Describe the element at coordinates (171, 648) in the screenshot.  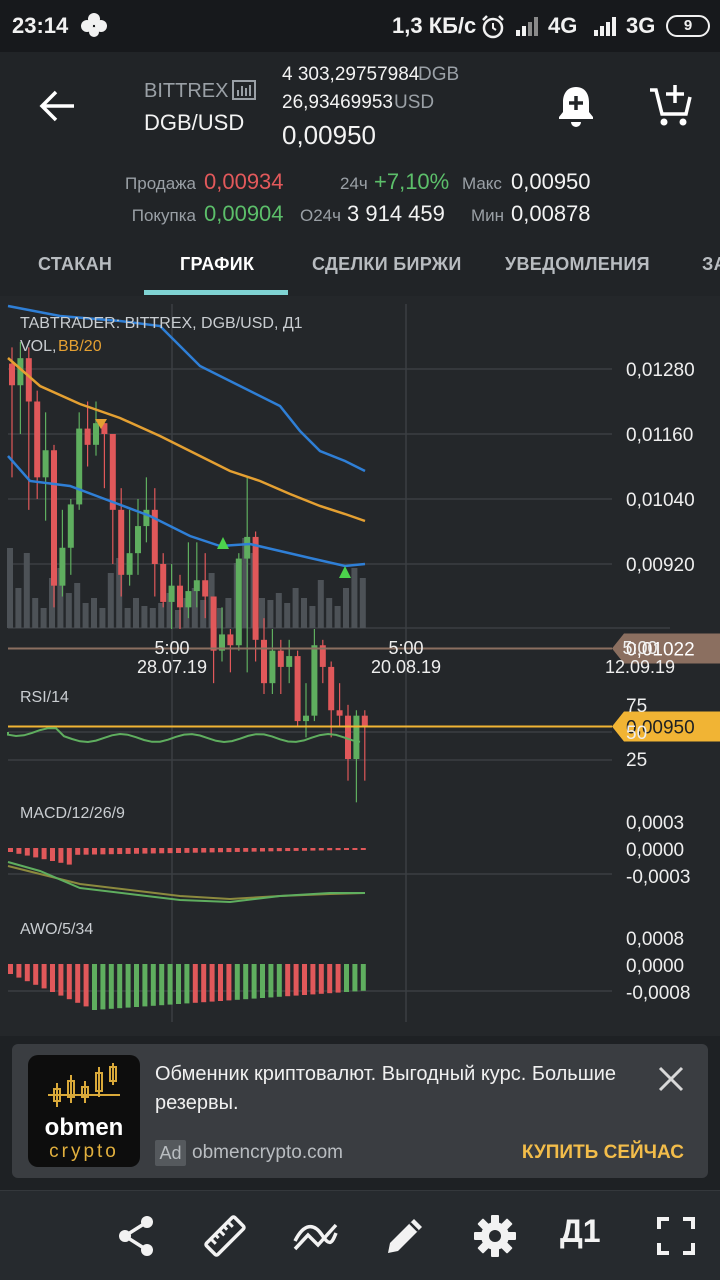
I see `x-tick-time: 5:00` at that location.